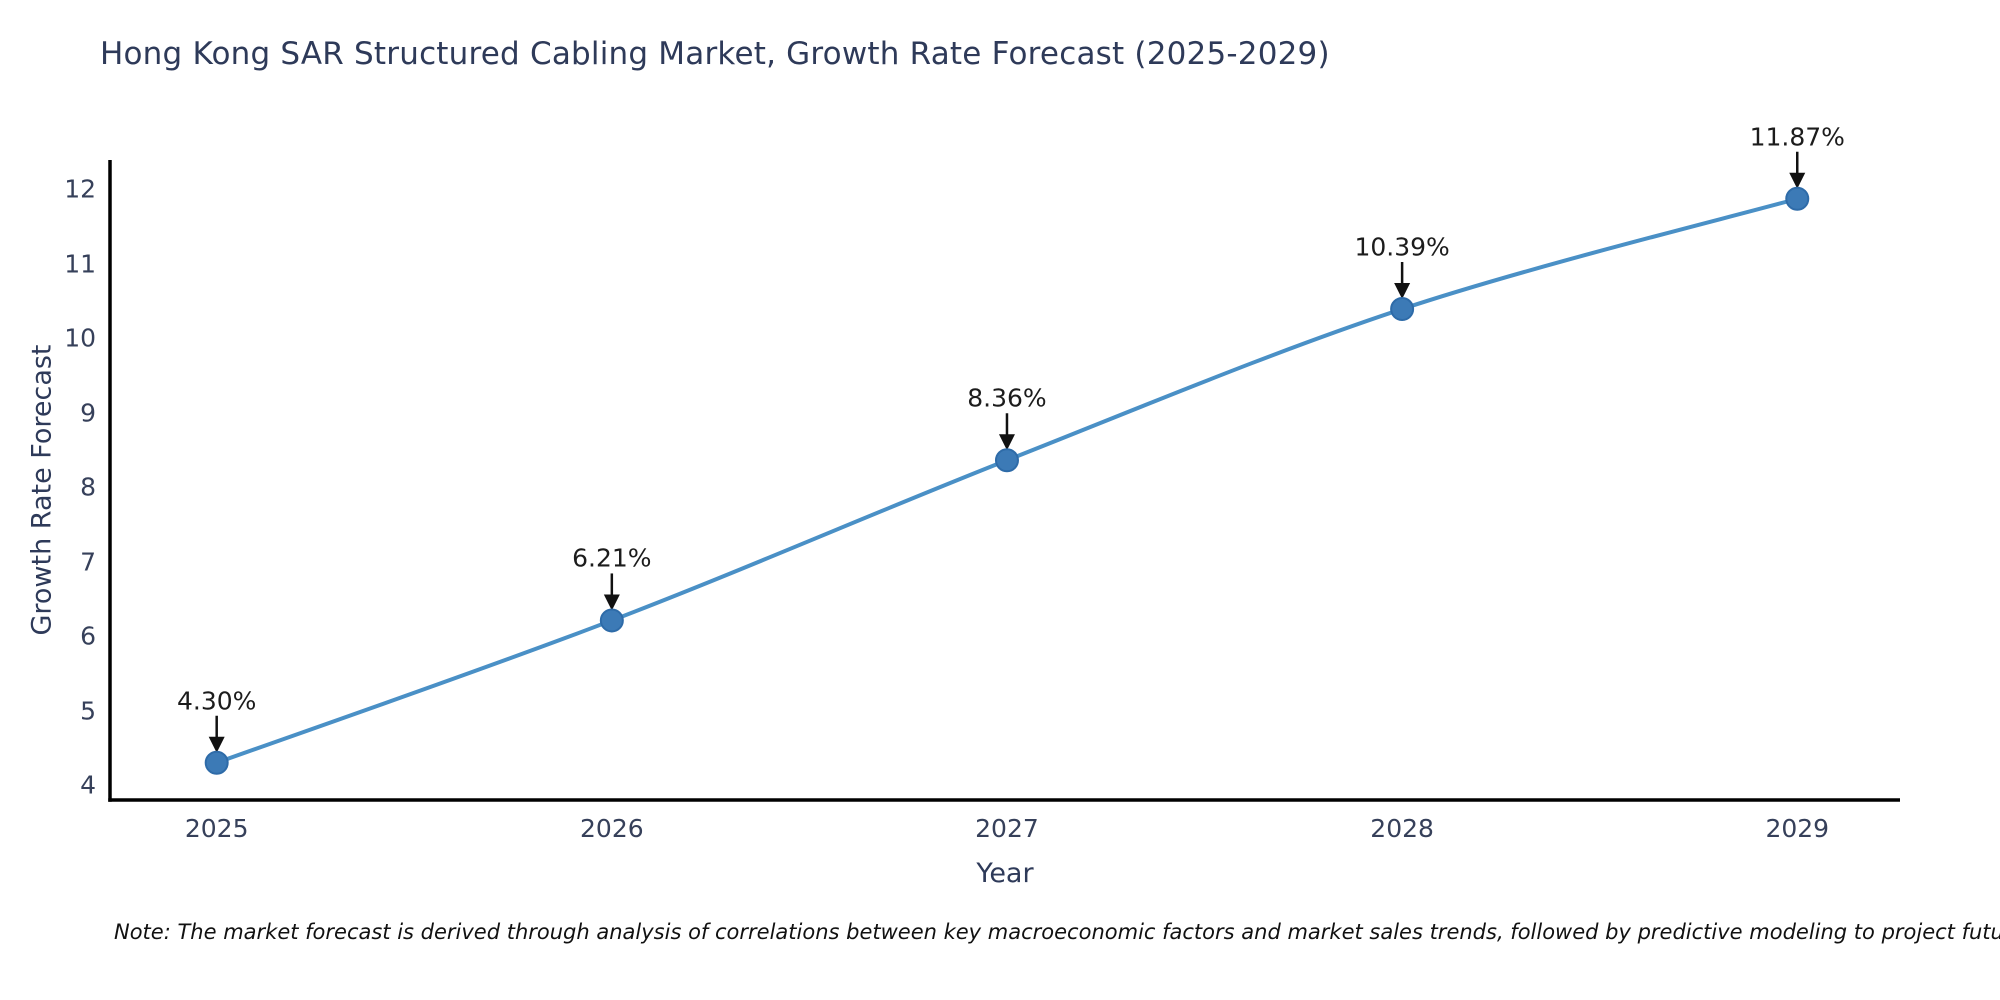  Describe the element at coordinates (612, 558) in the screenshot. I see `data-point-label: 6.21%` at that location.